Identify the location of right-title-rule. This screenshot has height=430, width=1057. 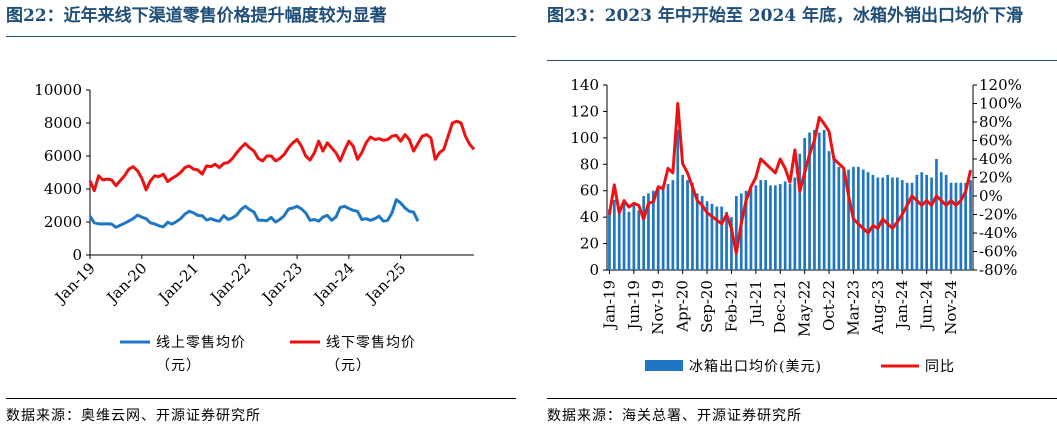
(802, 60).